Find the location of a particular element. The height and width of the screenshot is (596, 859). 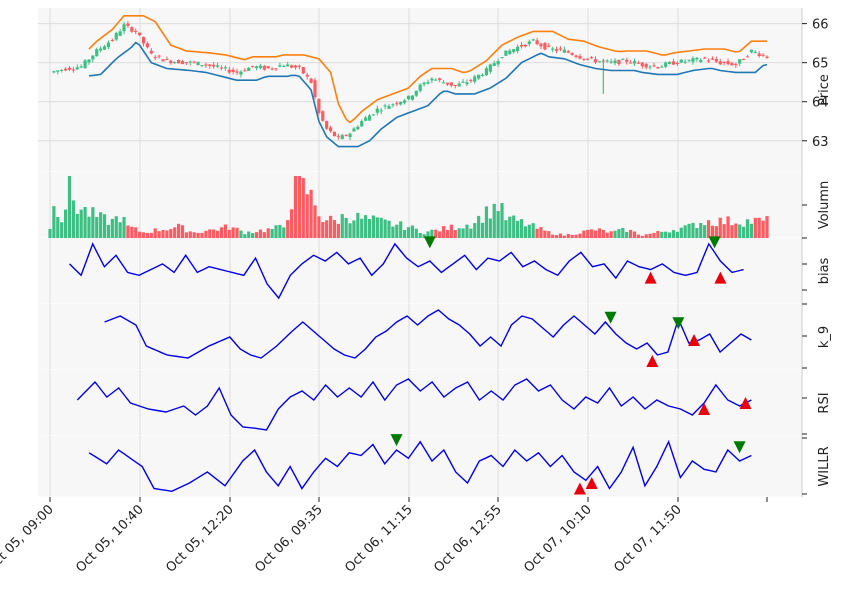

ylabel-k9: k_9 is located at coordinates (824, 337).